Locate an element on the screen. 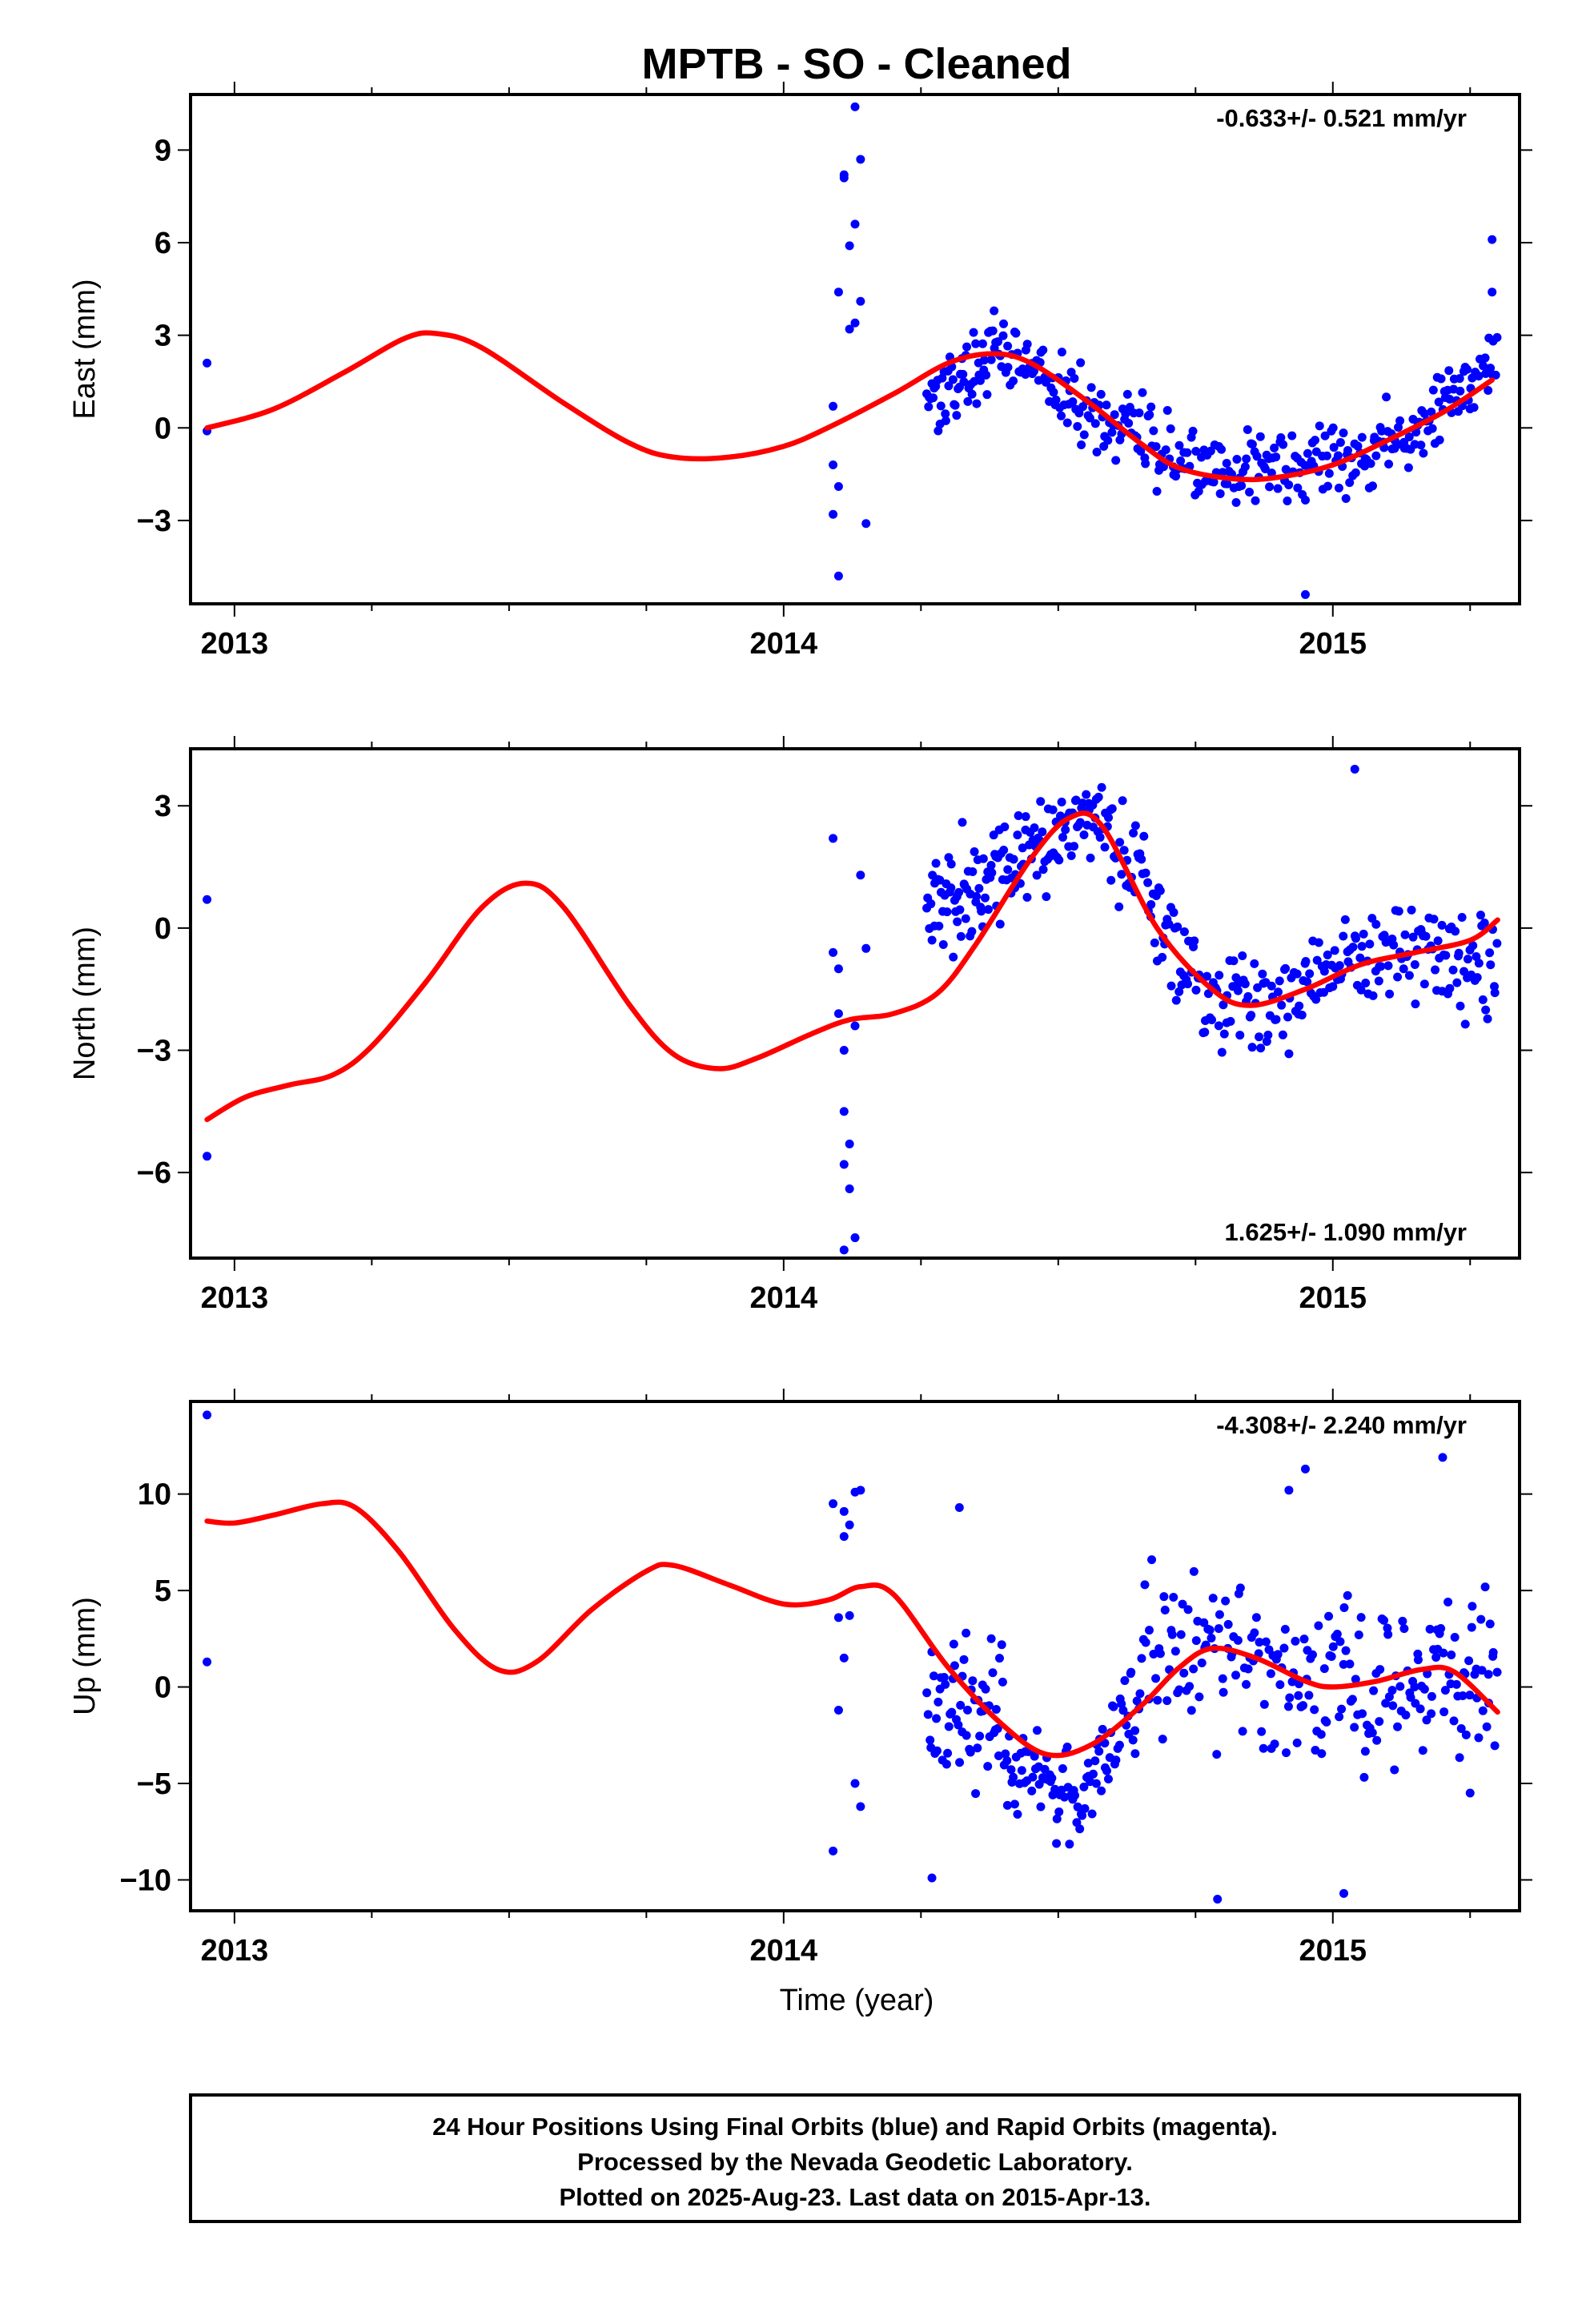  x-tick-label: 2014 is located at coordinates (784, 644).